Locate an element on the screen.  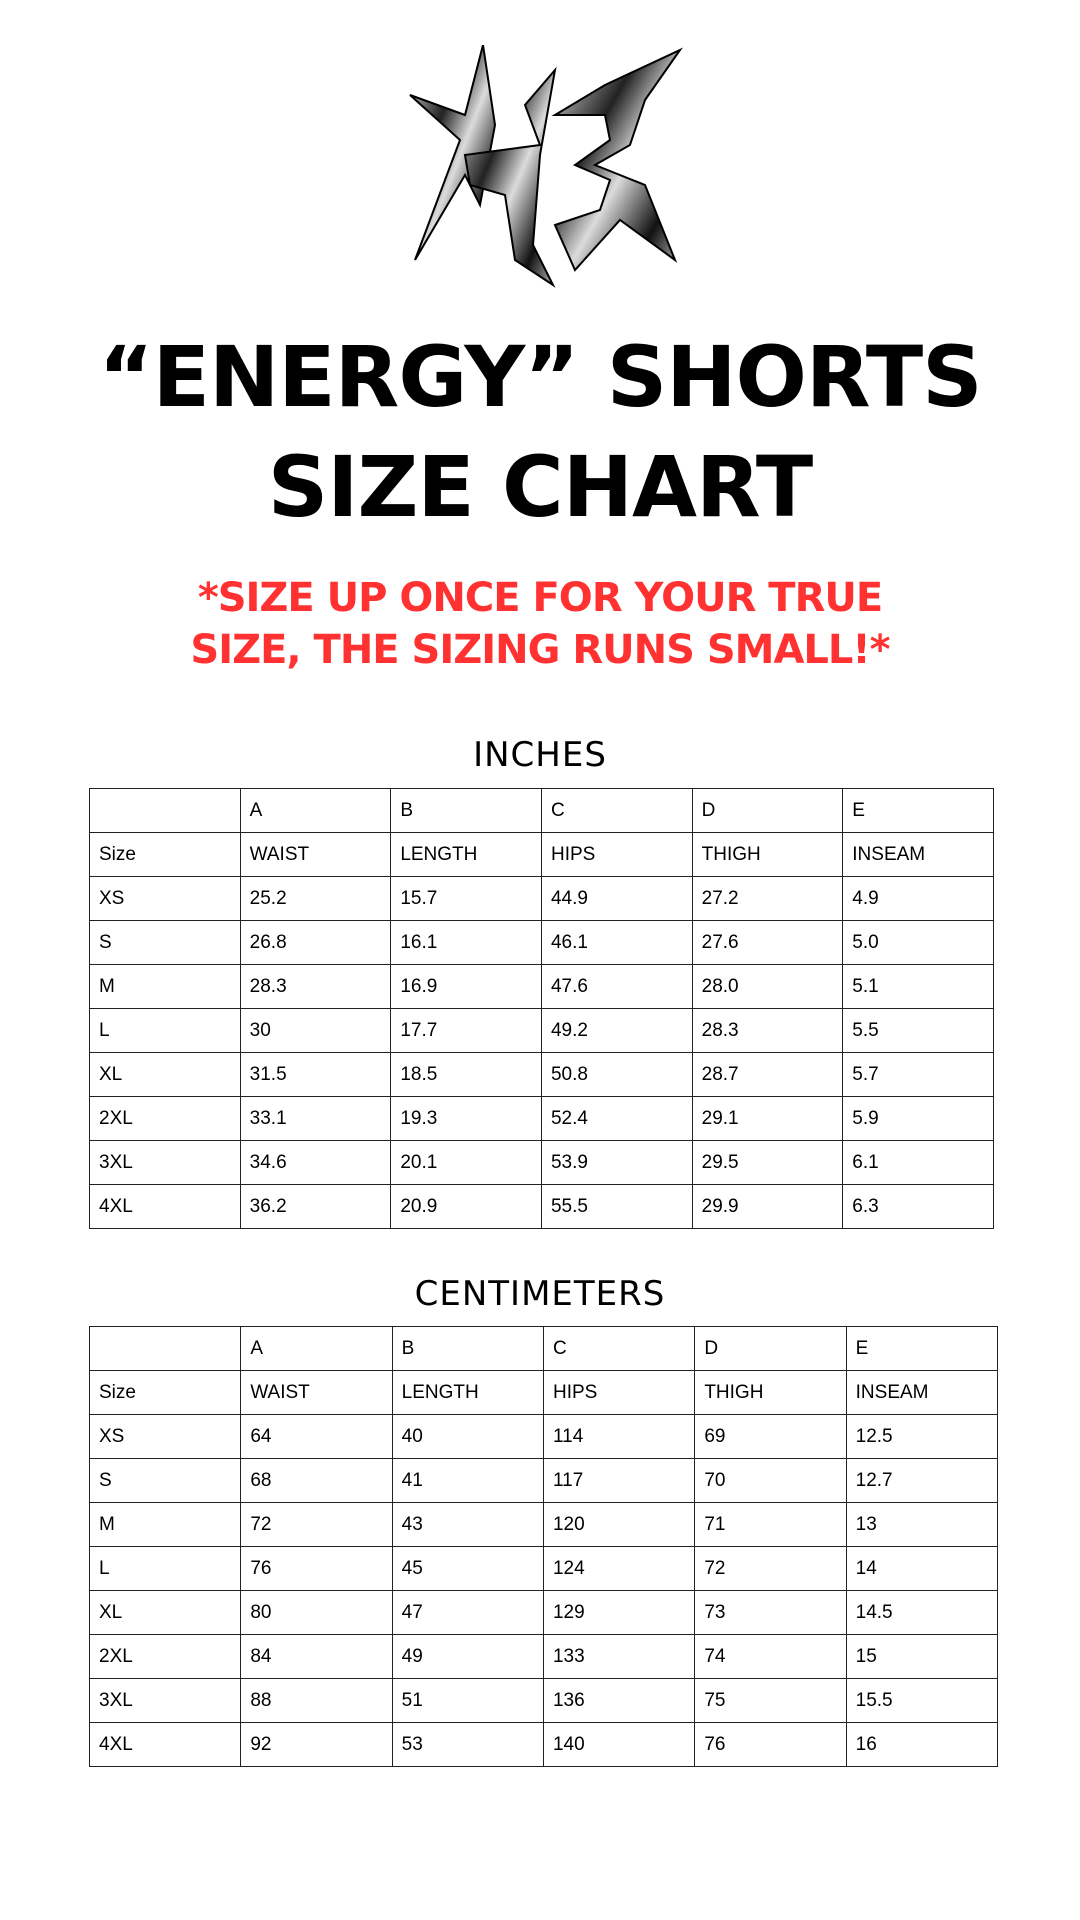
table-cell: 76 is located at coordinates (316, 1568).